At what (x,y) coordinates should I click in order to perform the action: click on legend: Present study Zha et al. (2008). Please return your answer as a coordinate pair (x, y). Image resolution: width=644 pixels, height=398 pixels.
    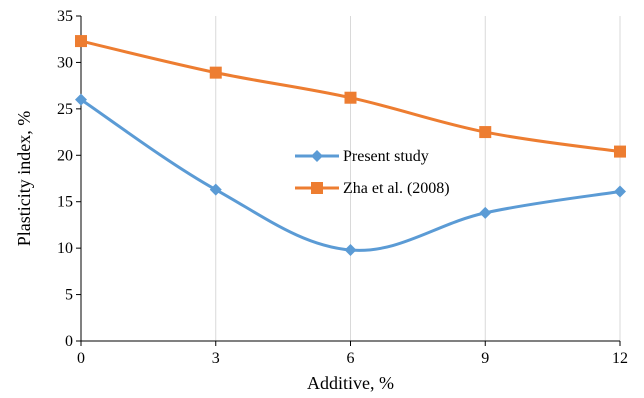
    Looking at the image, I should click on (372, 172).